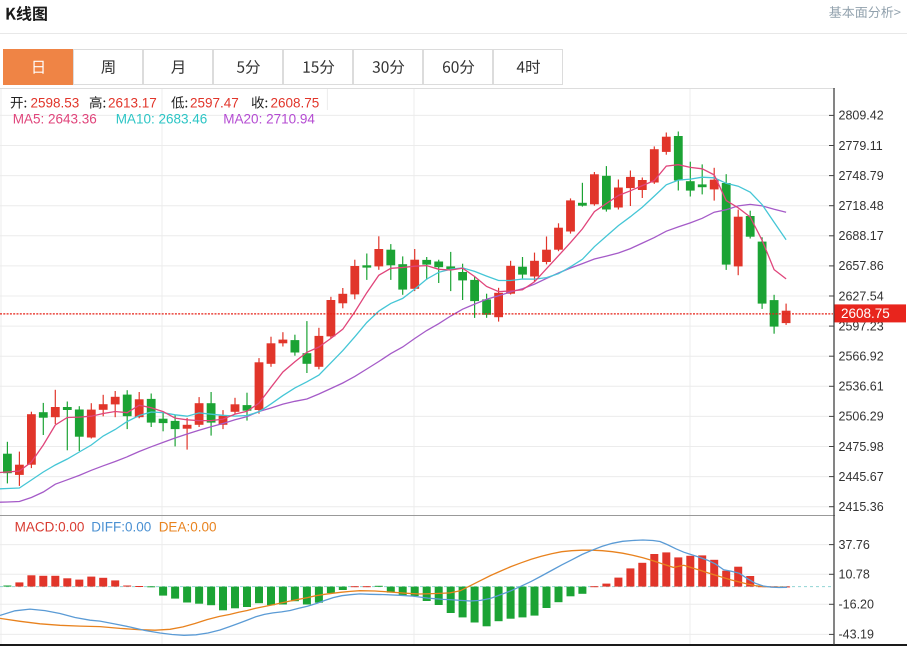  Describe the element at coordinates (55, 119) in the screenshot. I see `svg-text: MA5: 2643.36` at that location.